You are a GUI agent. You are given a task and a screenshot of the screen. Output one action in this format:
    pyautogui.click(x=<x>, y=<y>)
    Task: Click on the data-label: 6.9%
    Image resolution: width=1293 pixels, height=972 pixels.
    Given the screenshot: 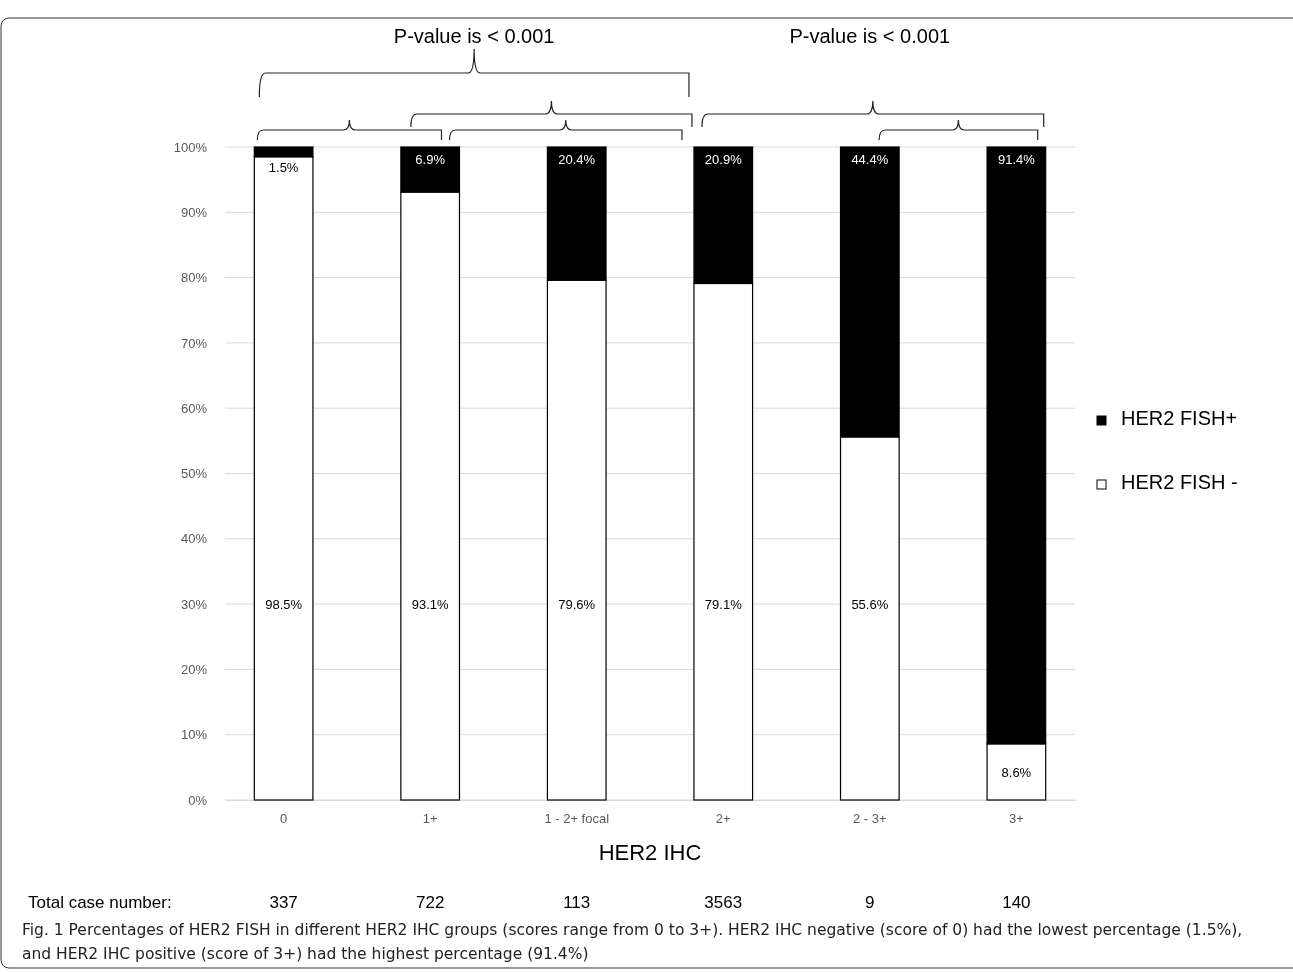 What is the action you would take?
    pyautogui.click(x=430, y=159)
    